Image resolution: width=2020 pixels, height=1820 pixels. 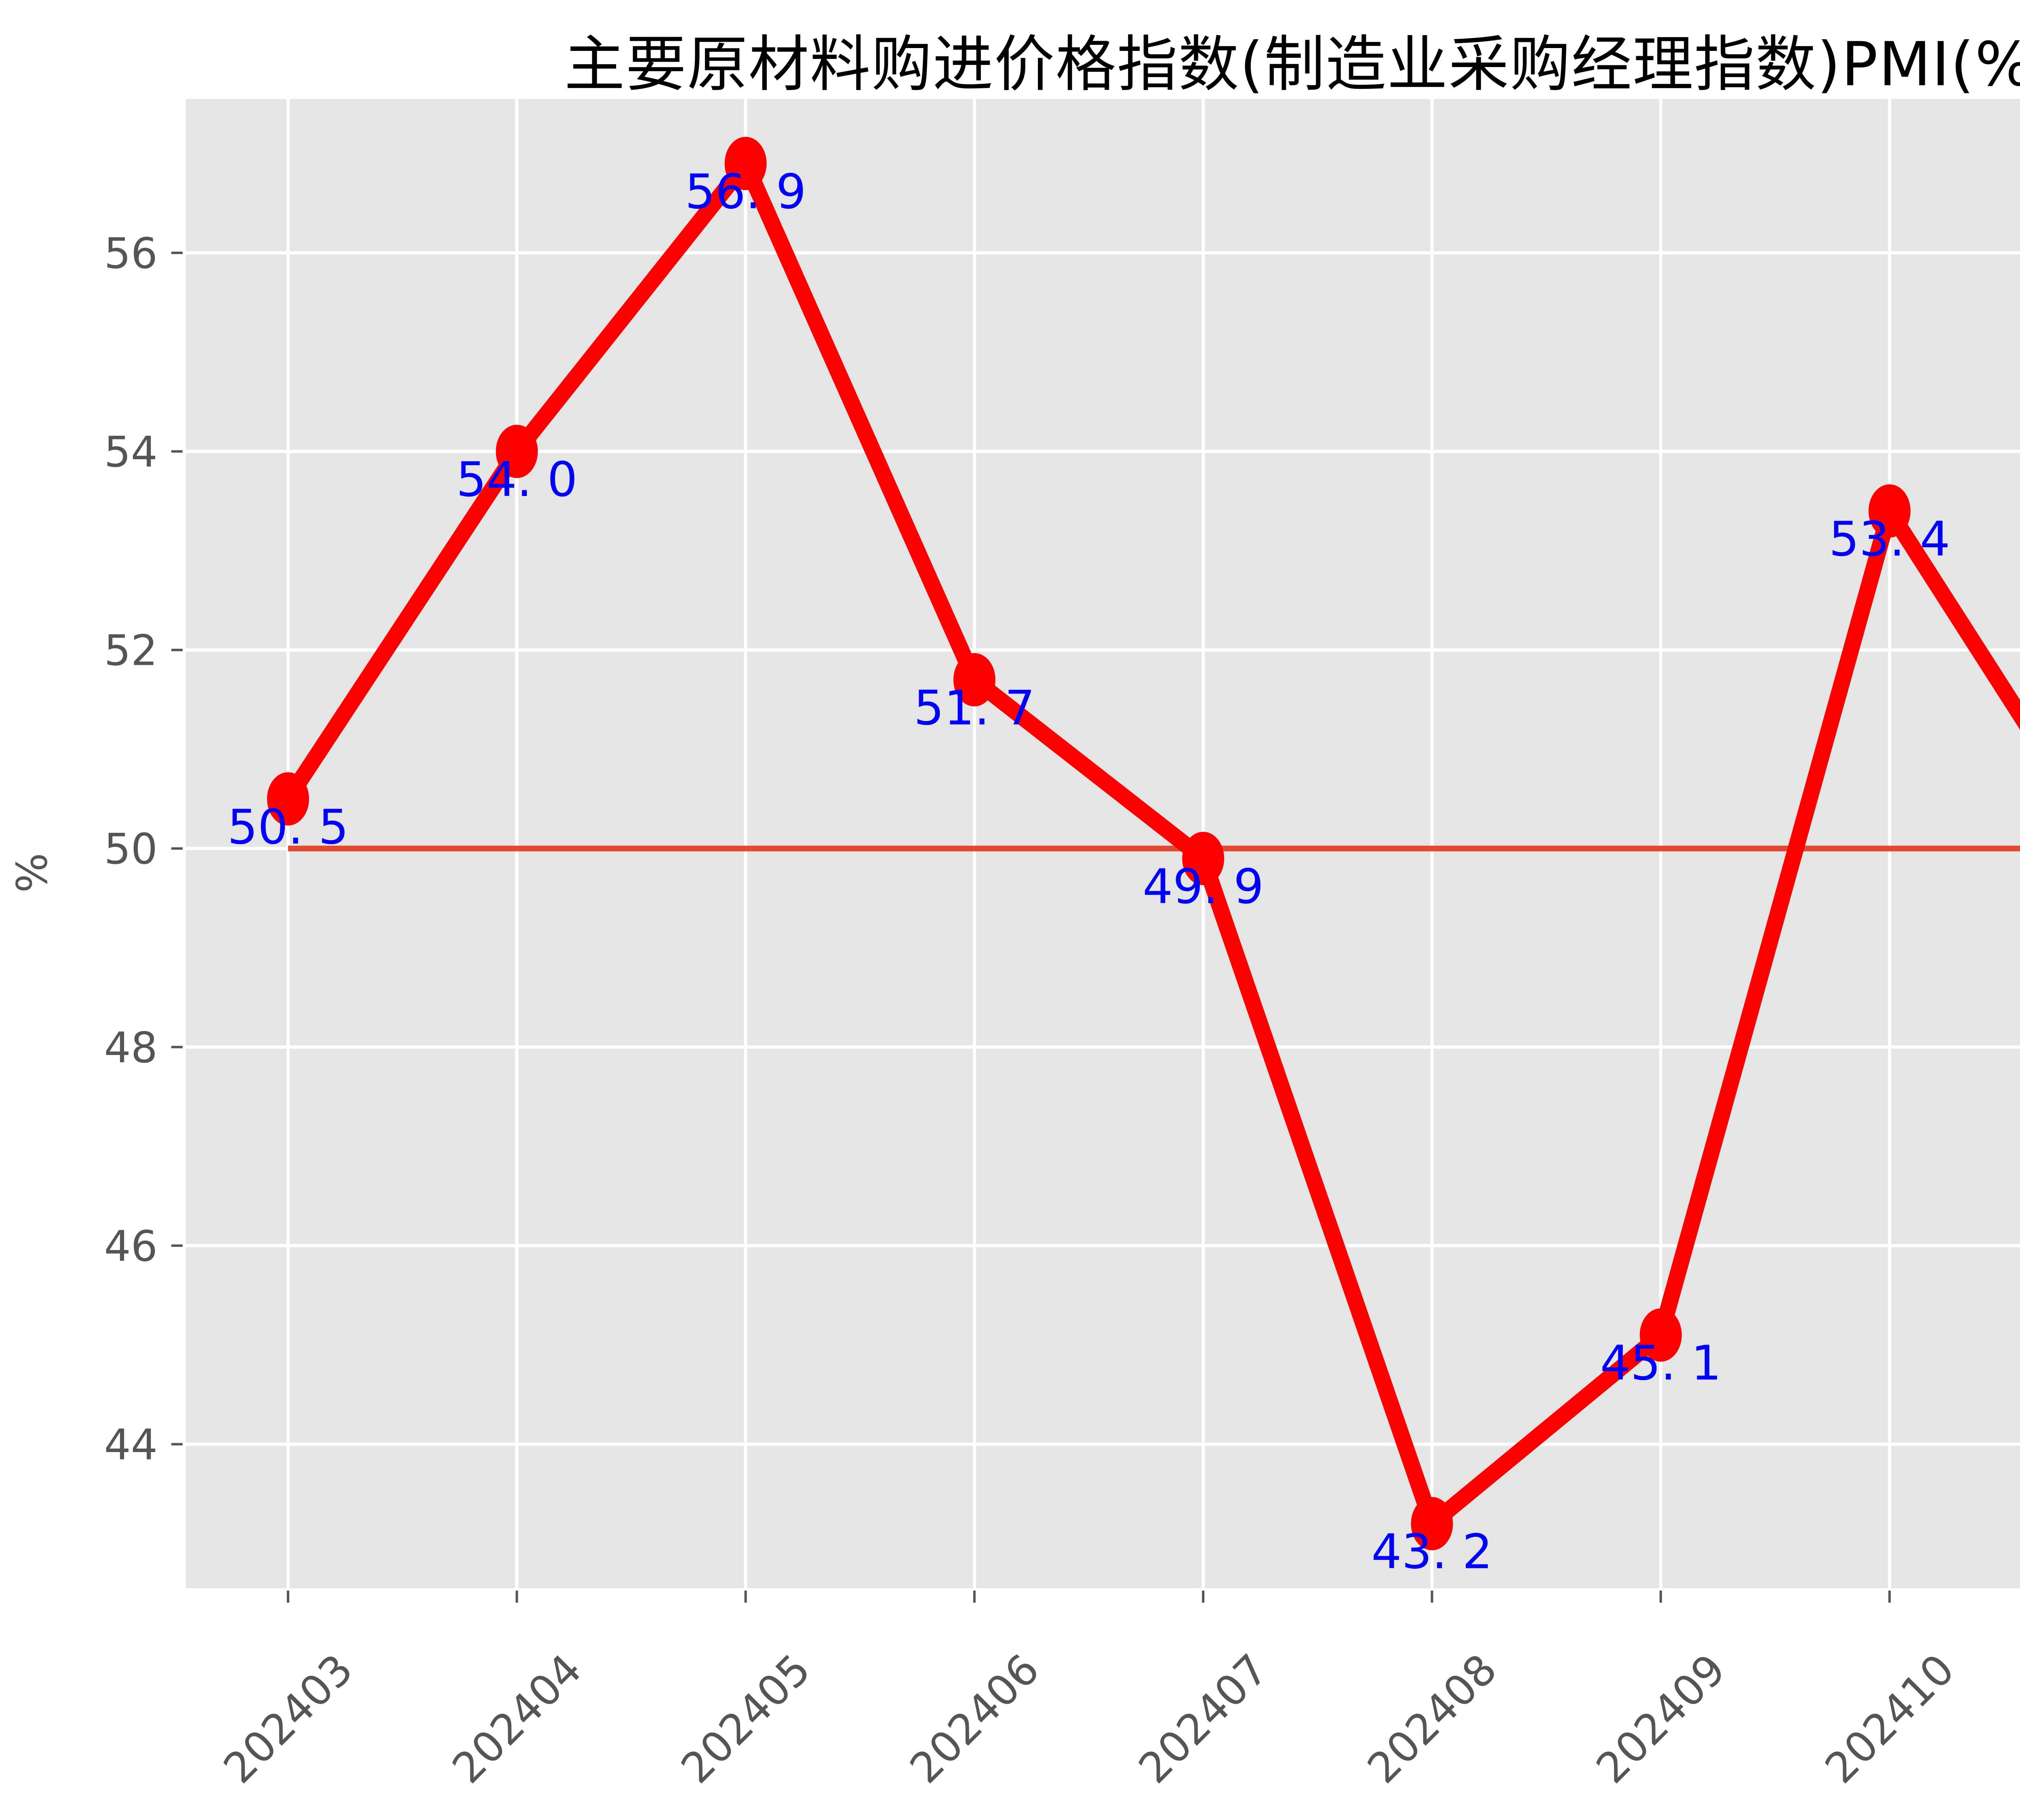 What do you see at coordinates (1203, 1719) in the screenshot?
I see `x-tick-label: 202407` at bounding box center [1203, 1719].